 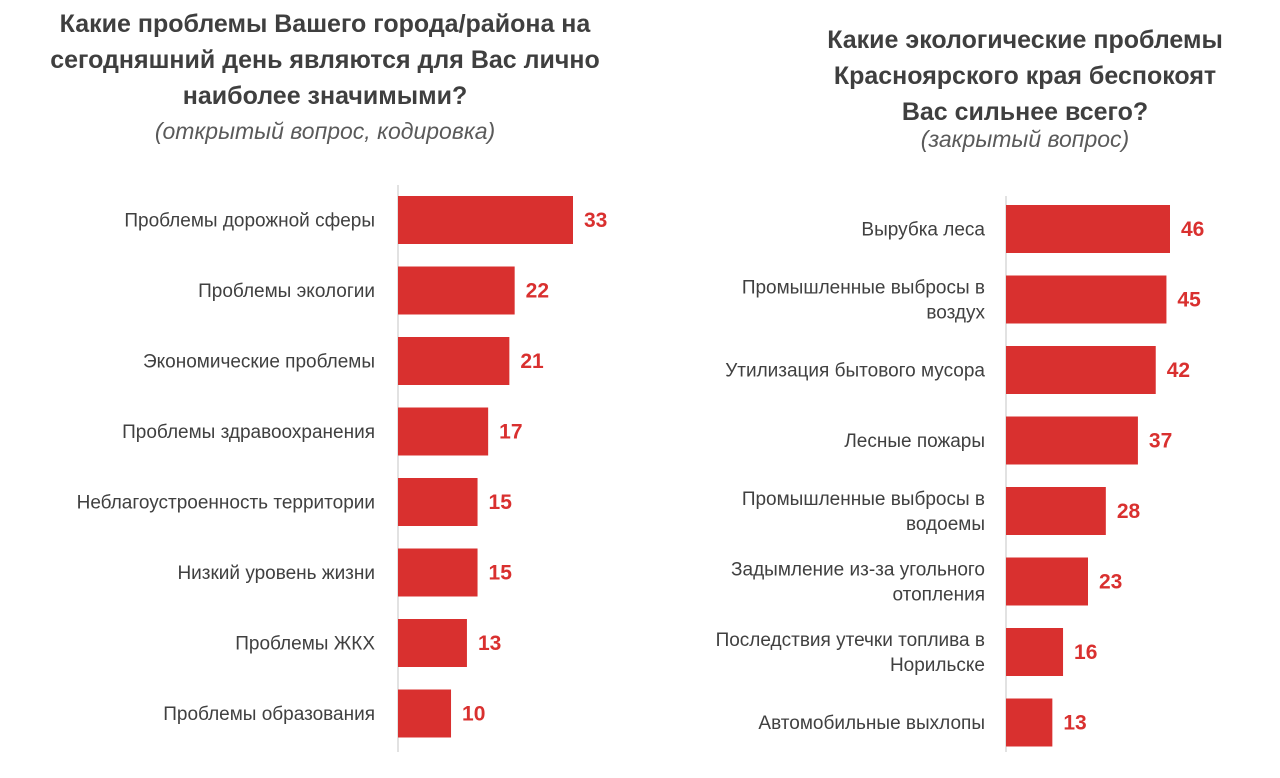 I want to click on right-category-label-3: Утилизация бытового мусора, so click(x=855, y=371).